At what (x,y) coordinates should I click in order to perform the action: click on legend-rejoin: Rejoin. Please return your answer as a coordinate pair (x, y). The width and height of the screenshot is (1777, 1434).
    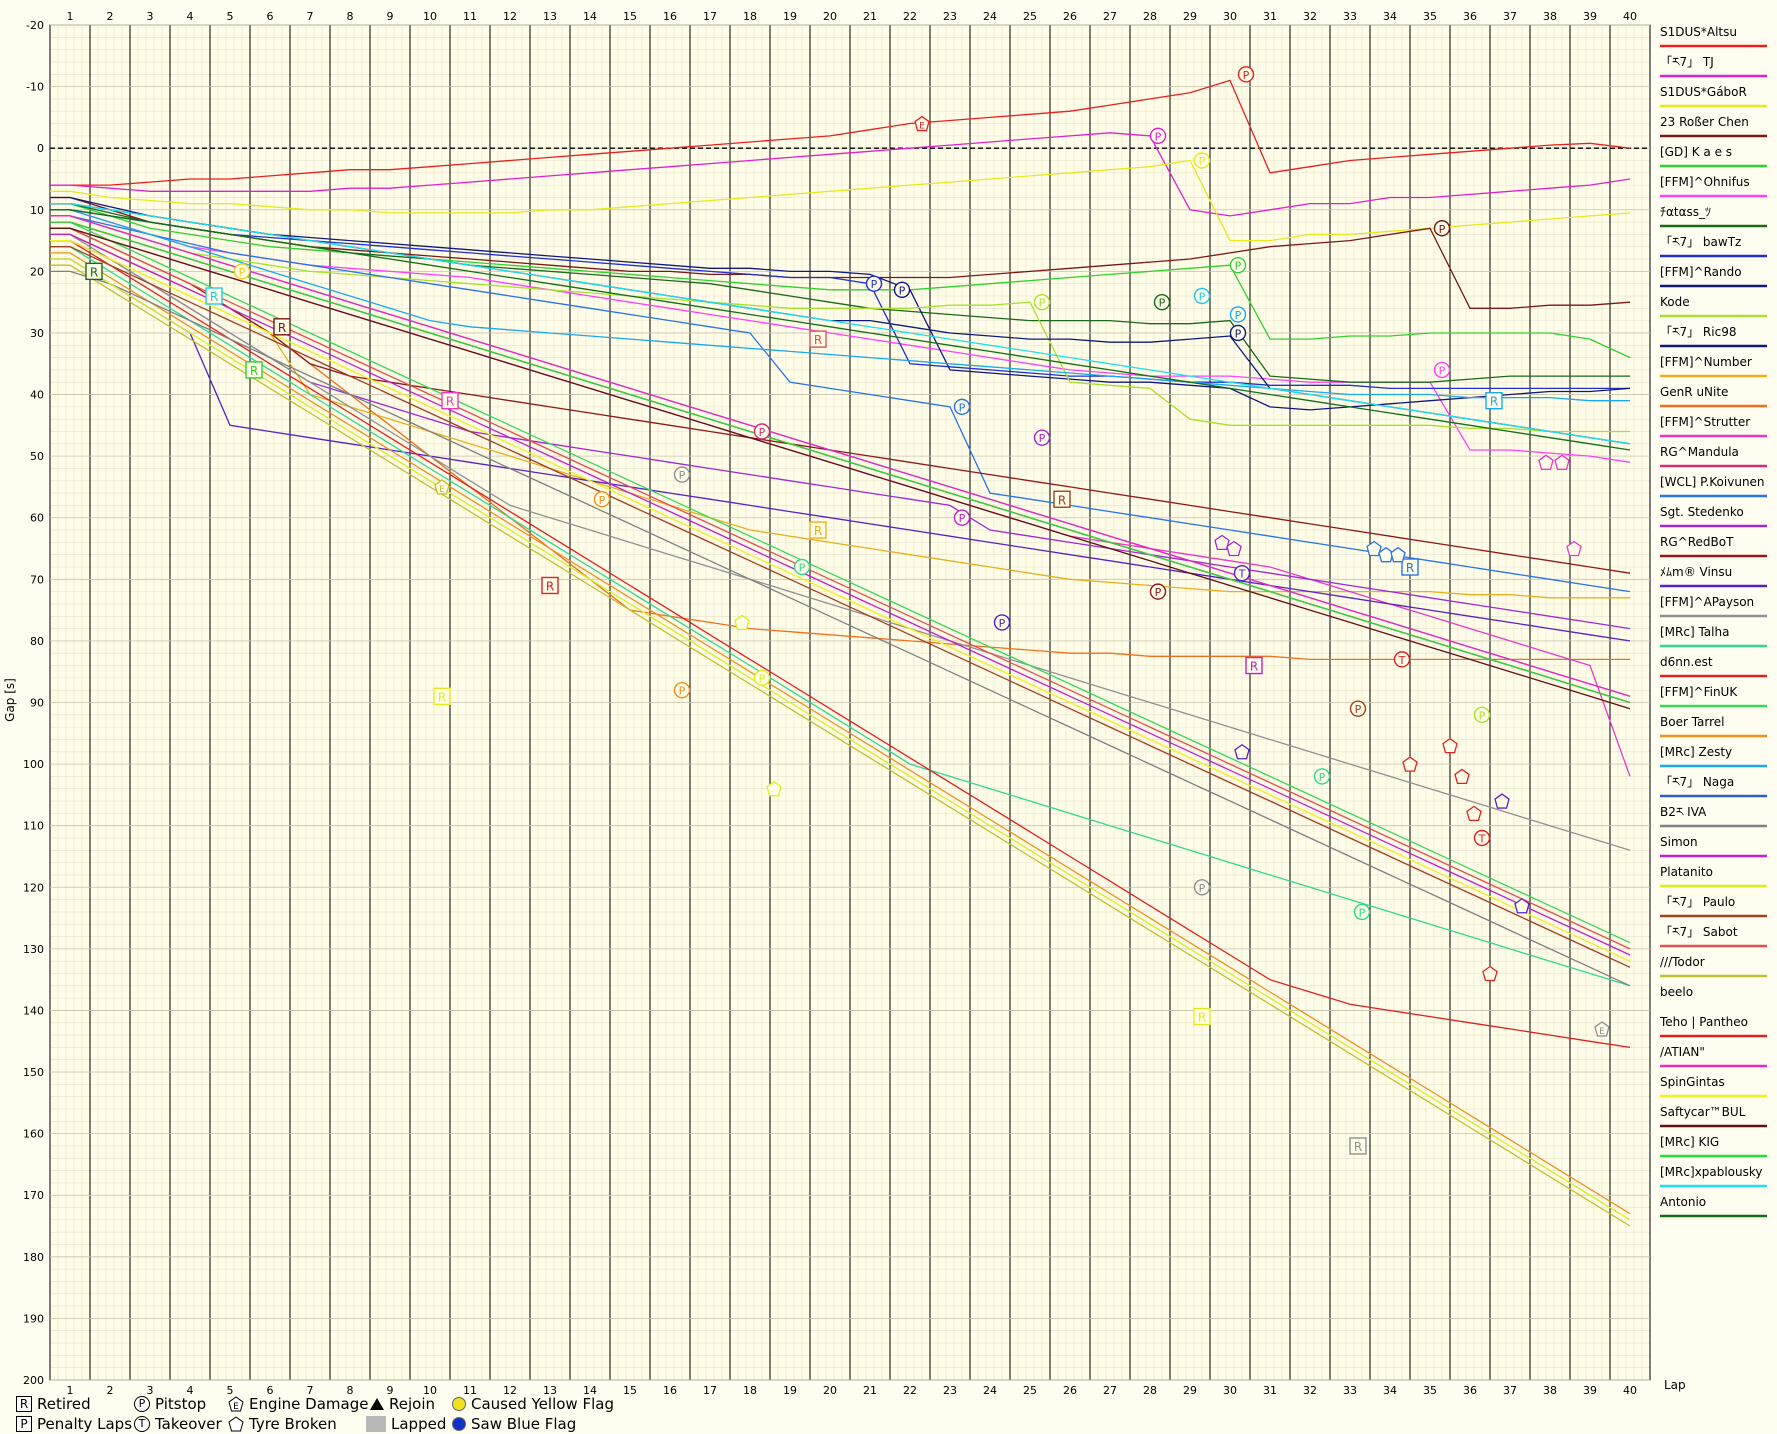
    Looking at the image, I should click on (402, 1404).